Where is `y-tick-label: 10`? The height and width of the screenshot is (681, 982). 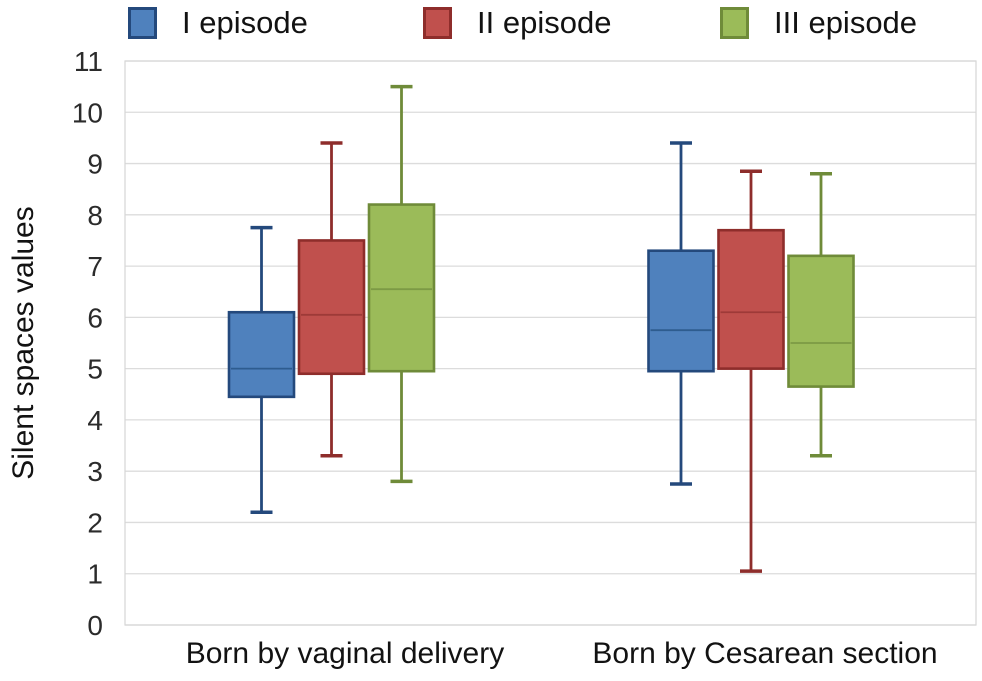
y-tick-label: 10 is located at coordinates (87, 112).